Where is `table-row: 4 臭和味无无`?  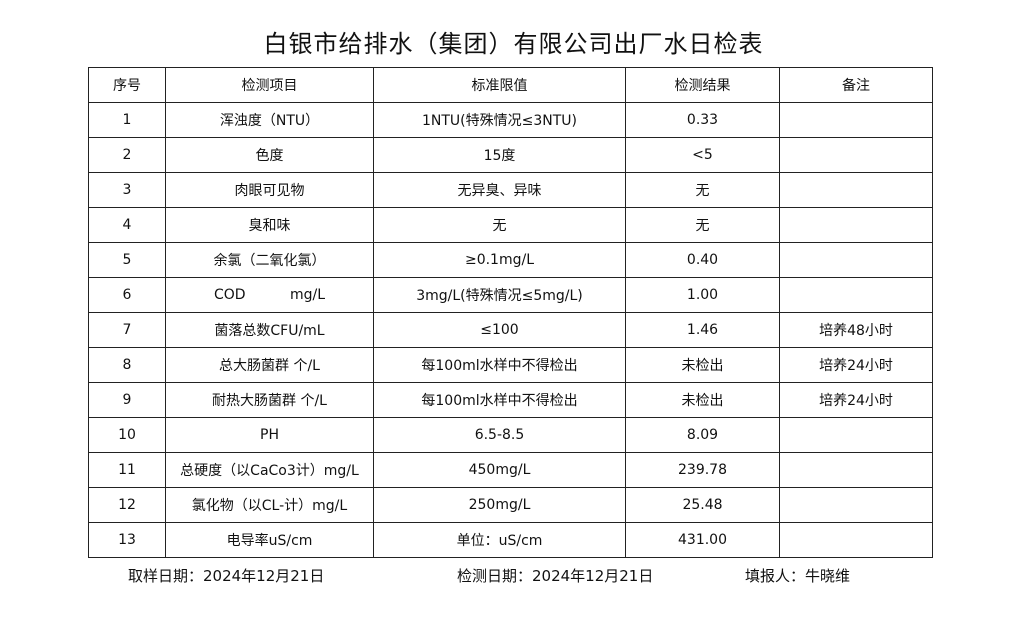 table-row: 4 臭和味无无 is located at coordinates (510, 225).